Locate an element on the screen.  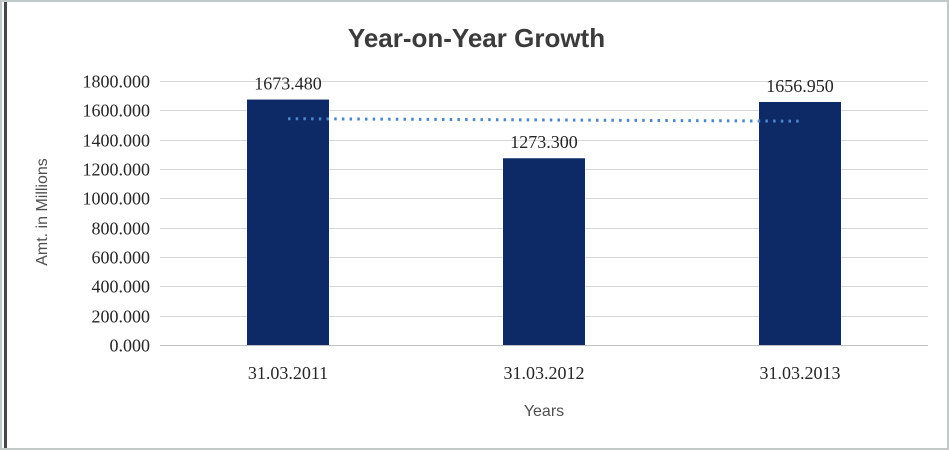
y-tick-label: 200.000 is located at coordinates (121, 317).